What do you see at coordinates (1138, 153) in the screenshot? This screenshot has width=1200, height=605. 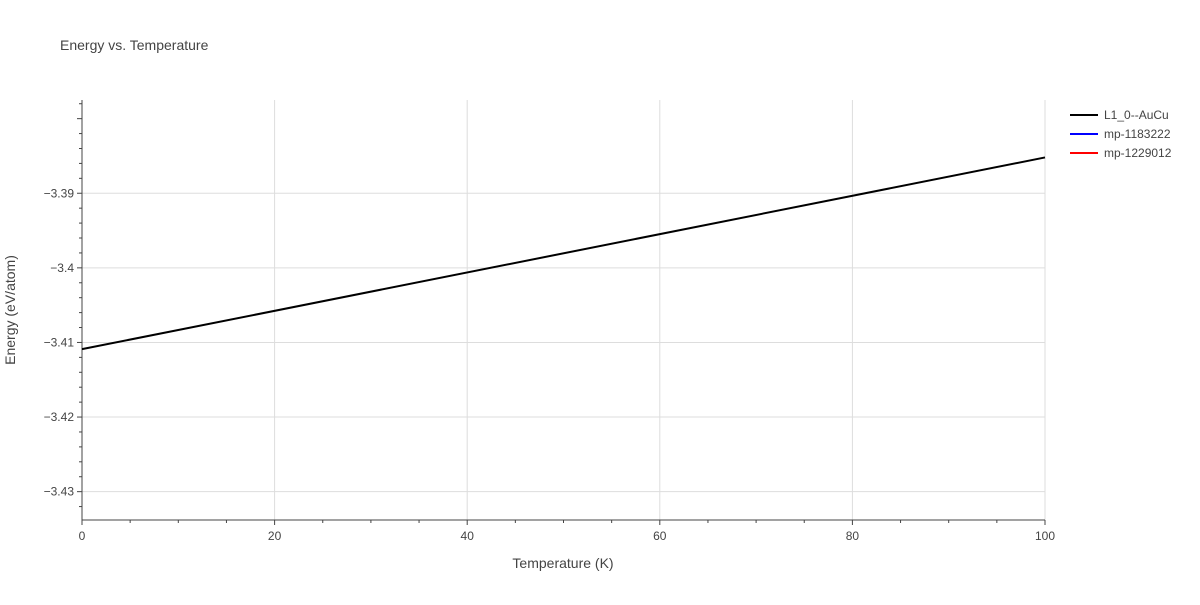 I see `legend-label-2: mp-1229012` at bounding box center [1138, 153].